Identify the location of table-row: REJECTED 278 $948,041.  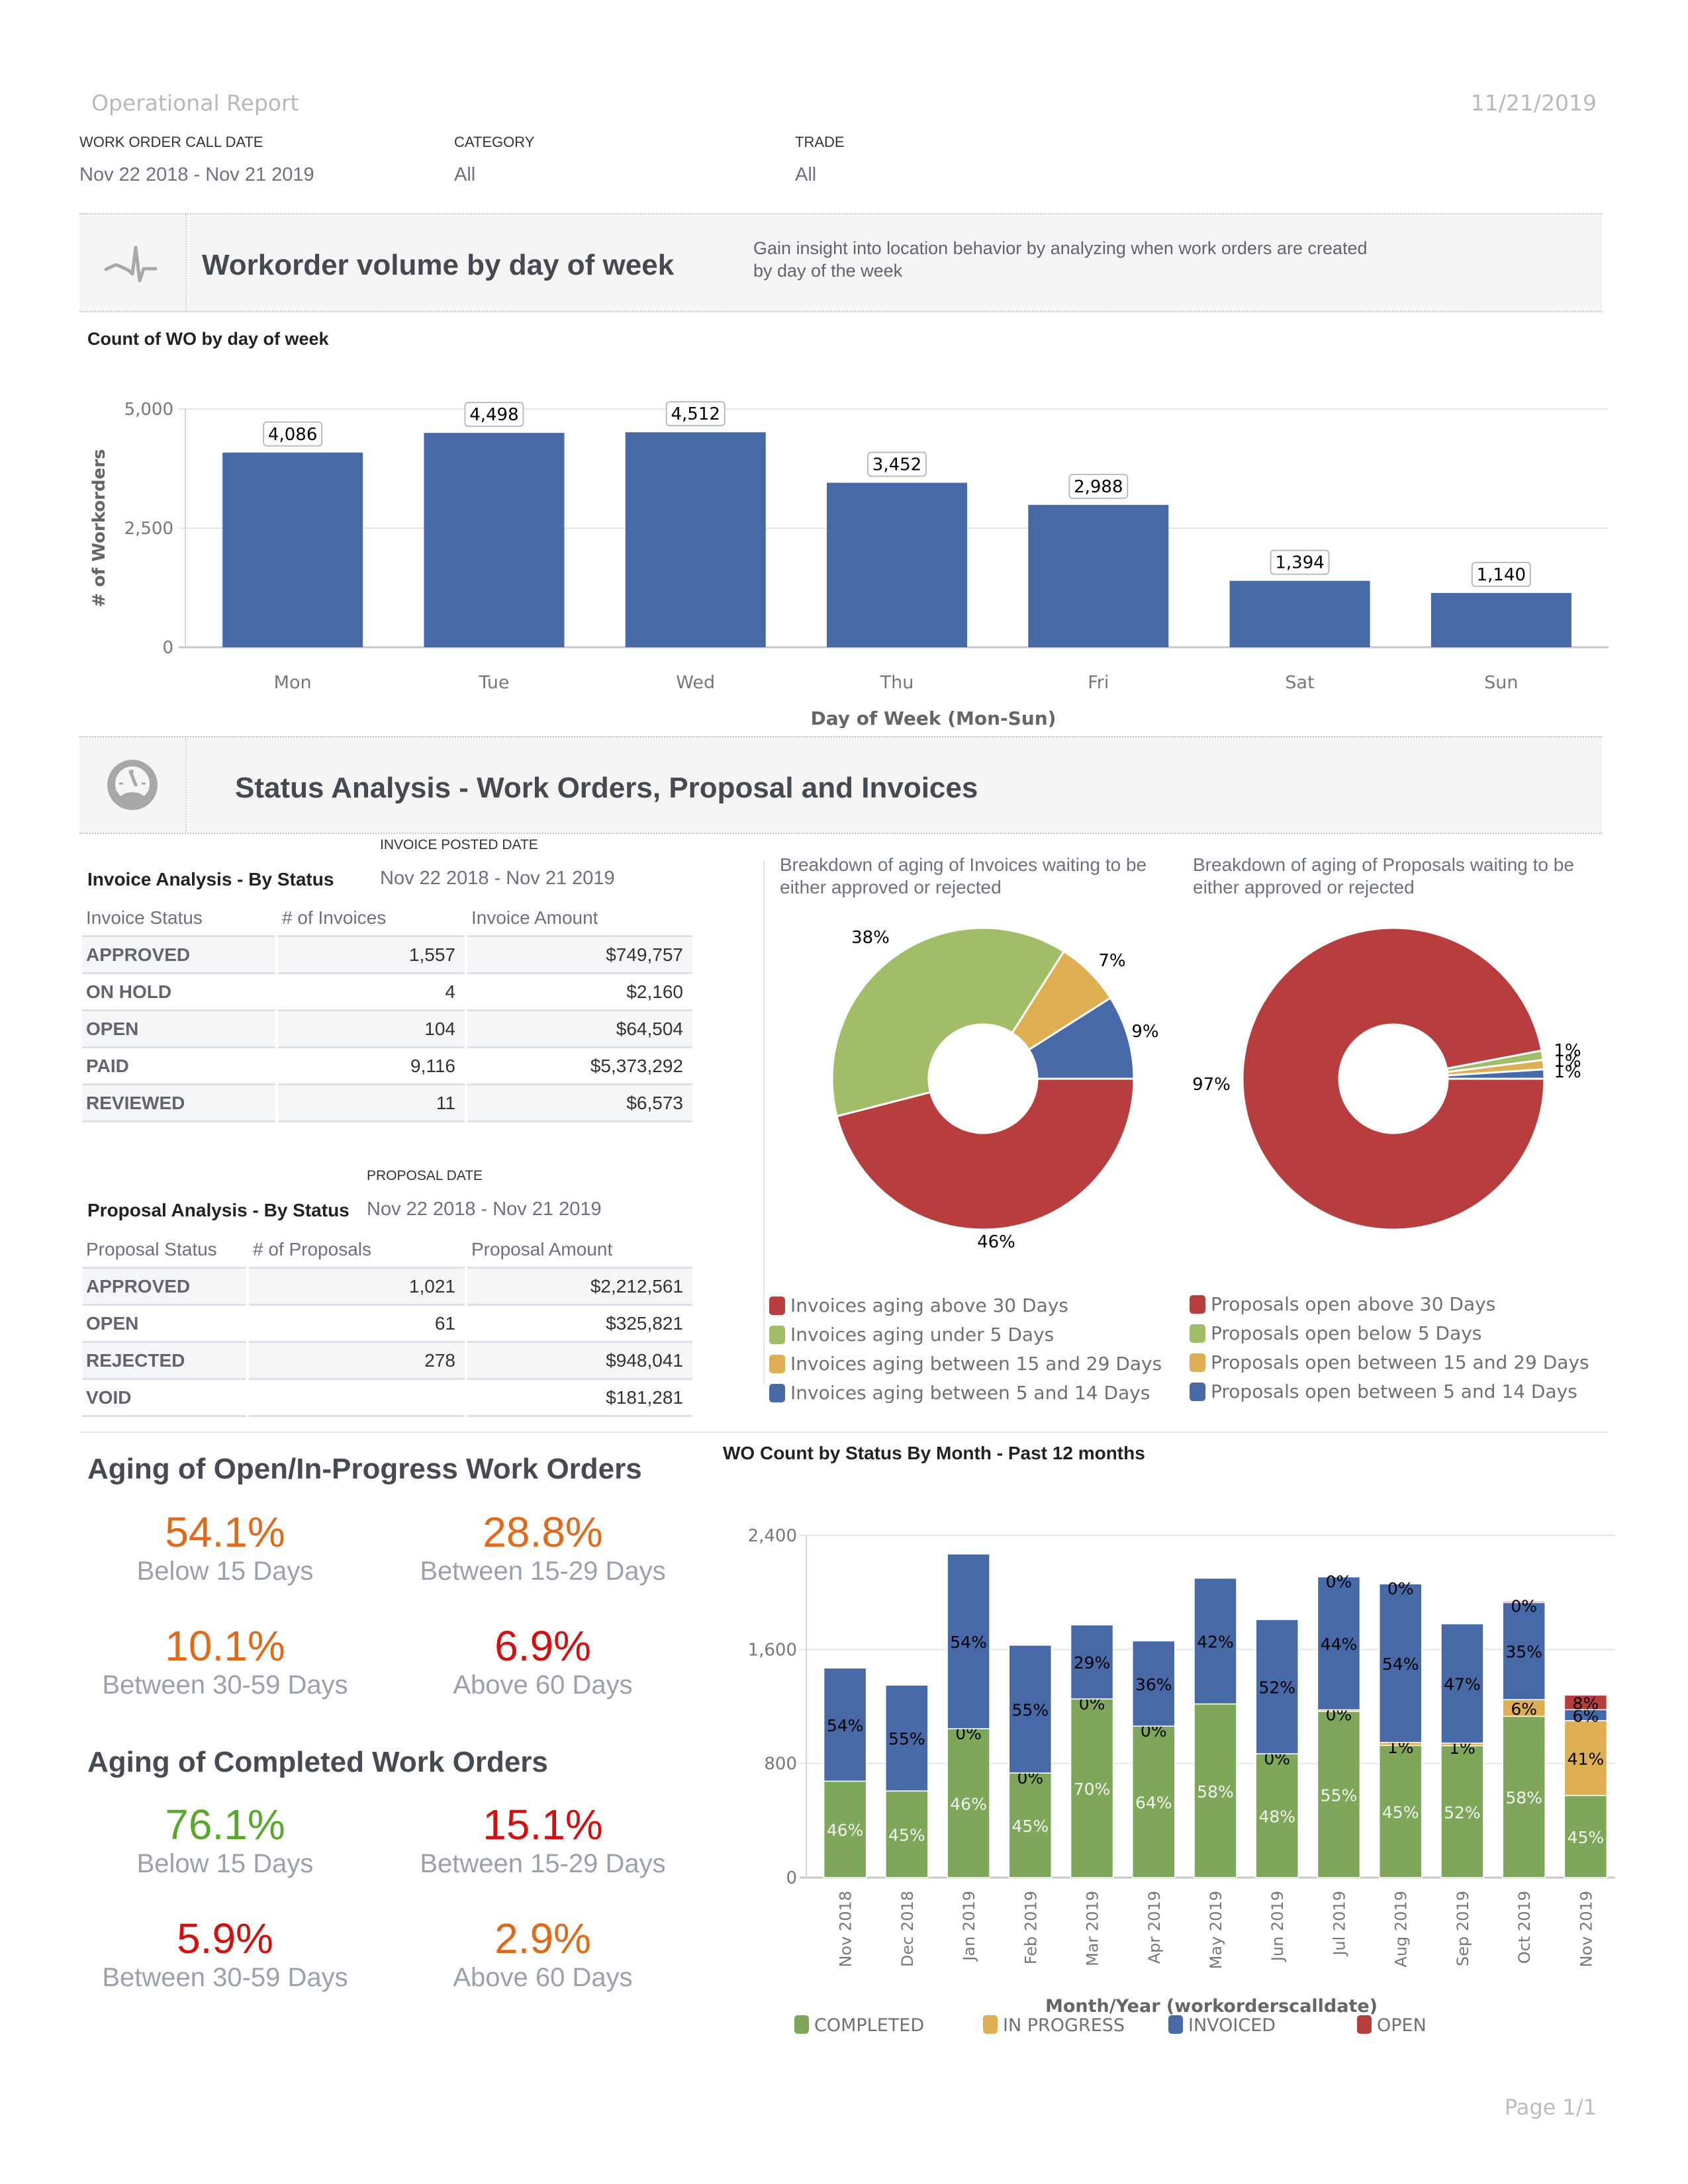
(387, 1359).